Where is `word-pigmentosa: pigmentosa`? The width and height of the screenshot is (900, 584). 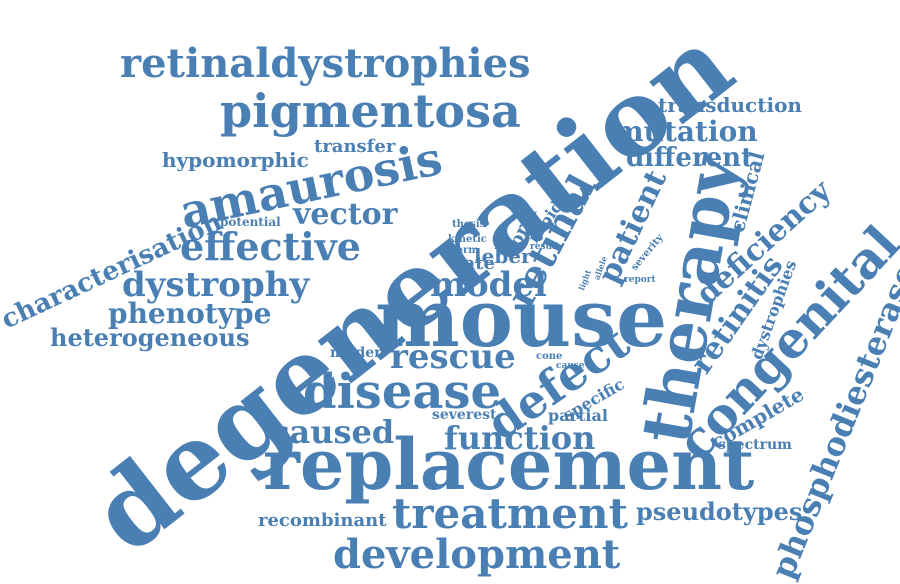
word-pigmentosa: pigmentosa is located at coordinates (370, 111).